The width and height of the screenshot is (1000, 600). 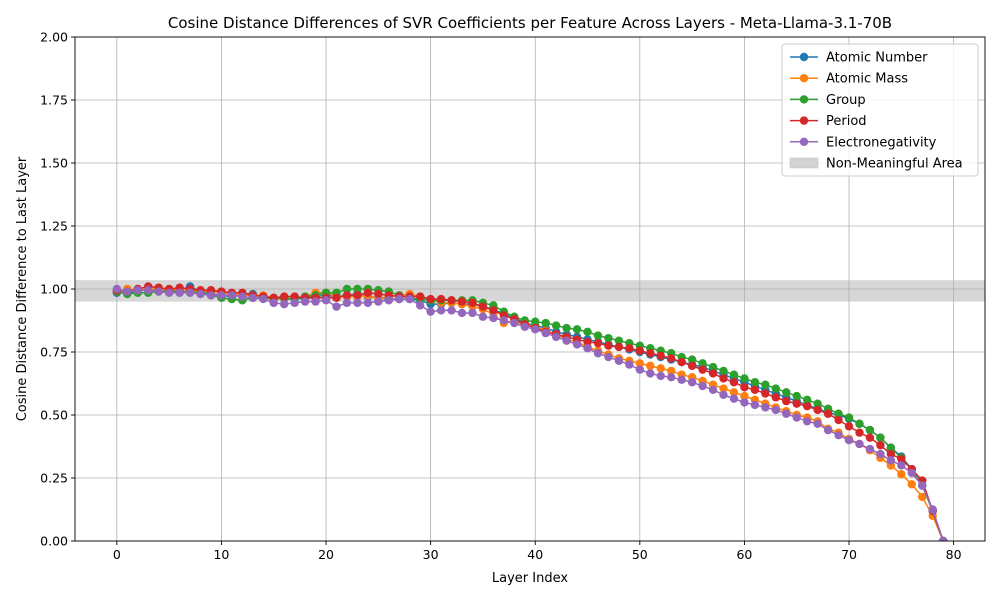 What do you see at coordinates (535, 554) in the screenshot?
I see `x-tick-label: 40` at bounding box center [535, 554].